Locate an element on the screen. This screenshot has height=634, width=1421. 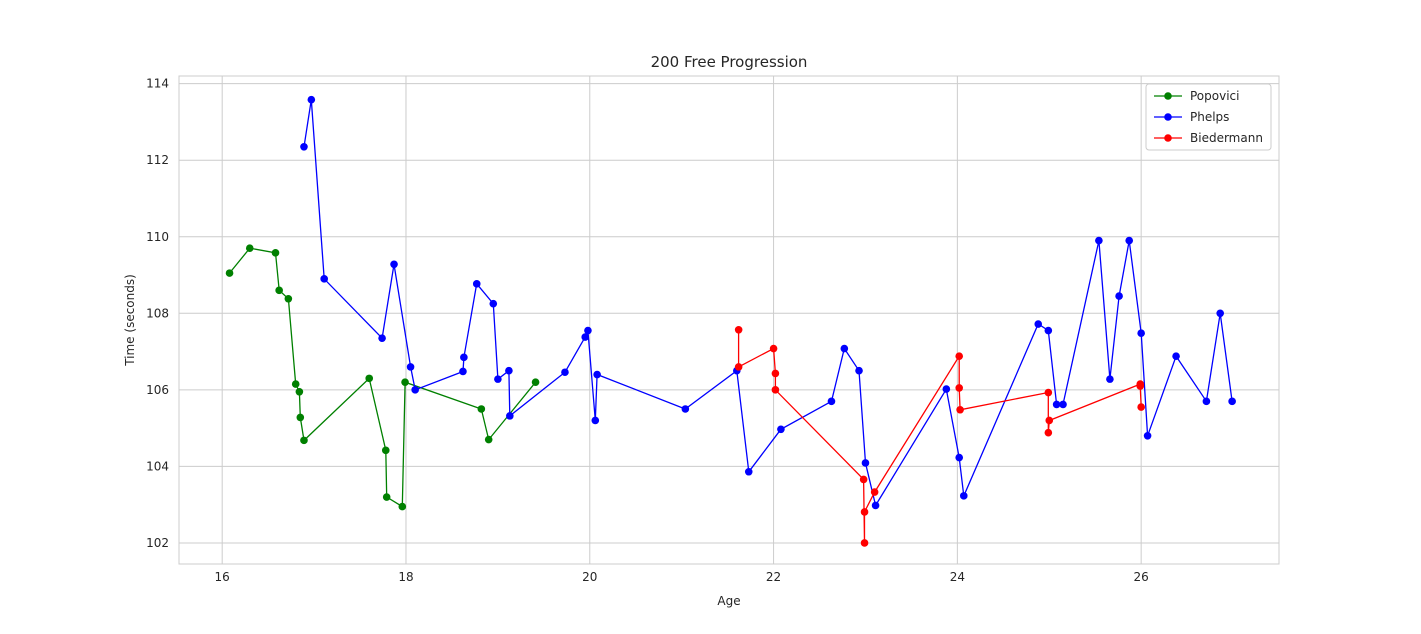
series-biedermann is located at coordinates (939, 436).